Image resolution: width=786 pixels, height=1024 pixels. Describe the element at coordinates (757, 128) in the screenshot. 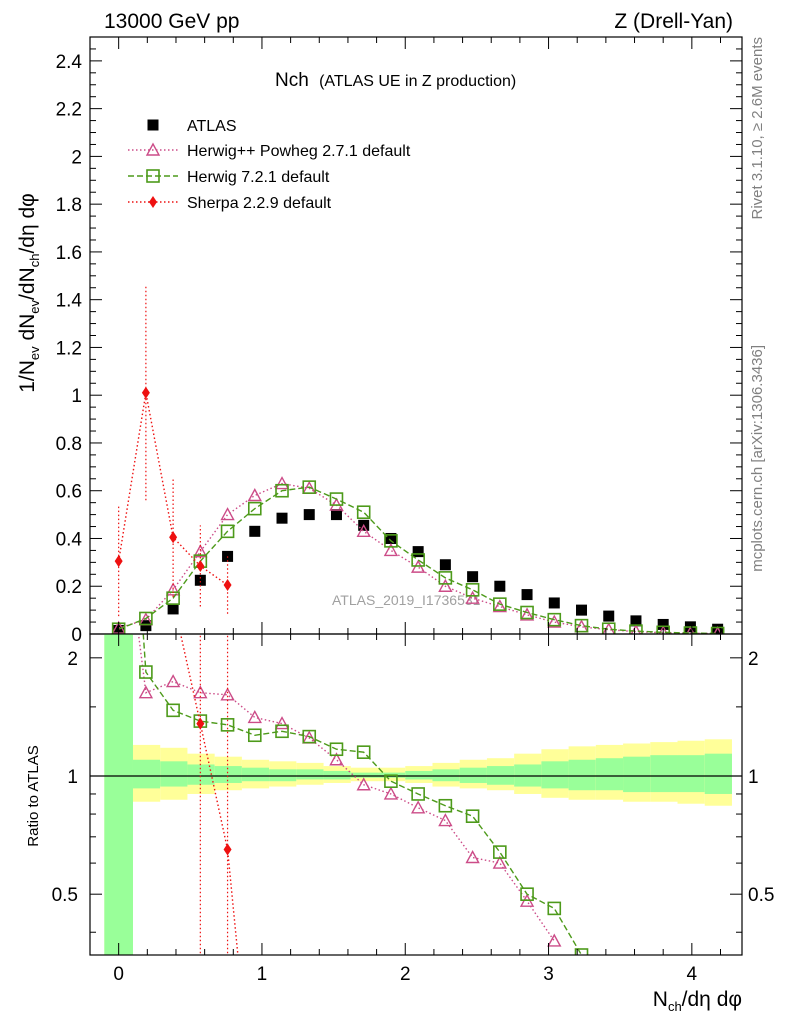

I see `rivet-label: Rivet 3.1.10, ≥ 2.6M events` at that location.